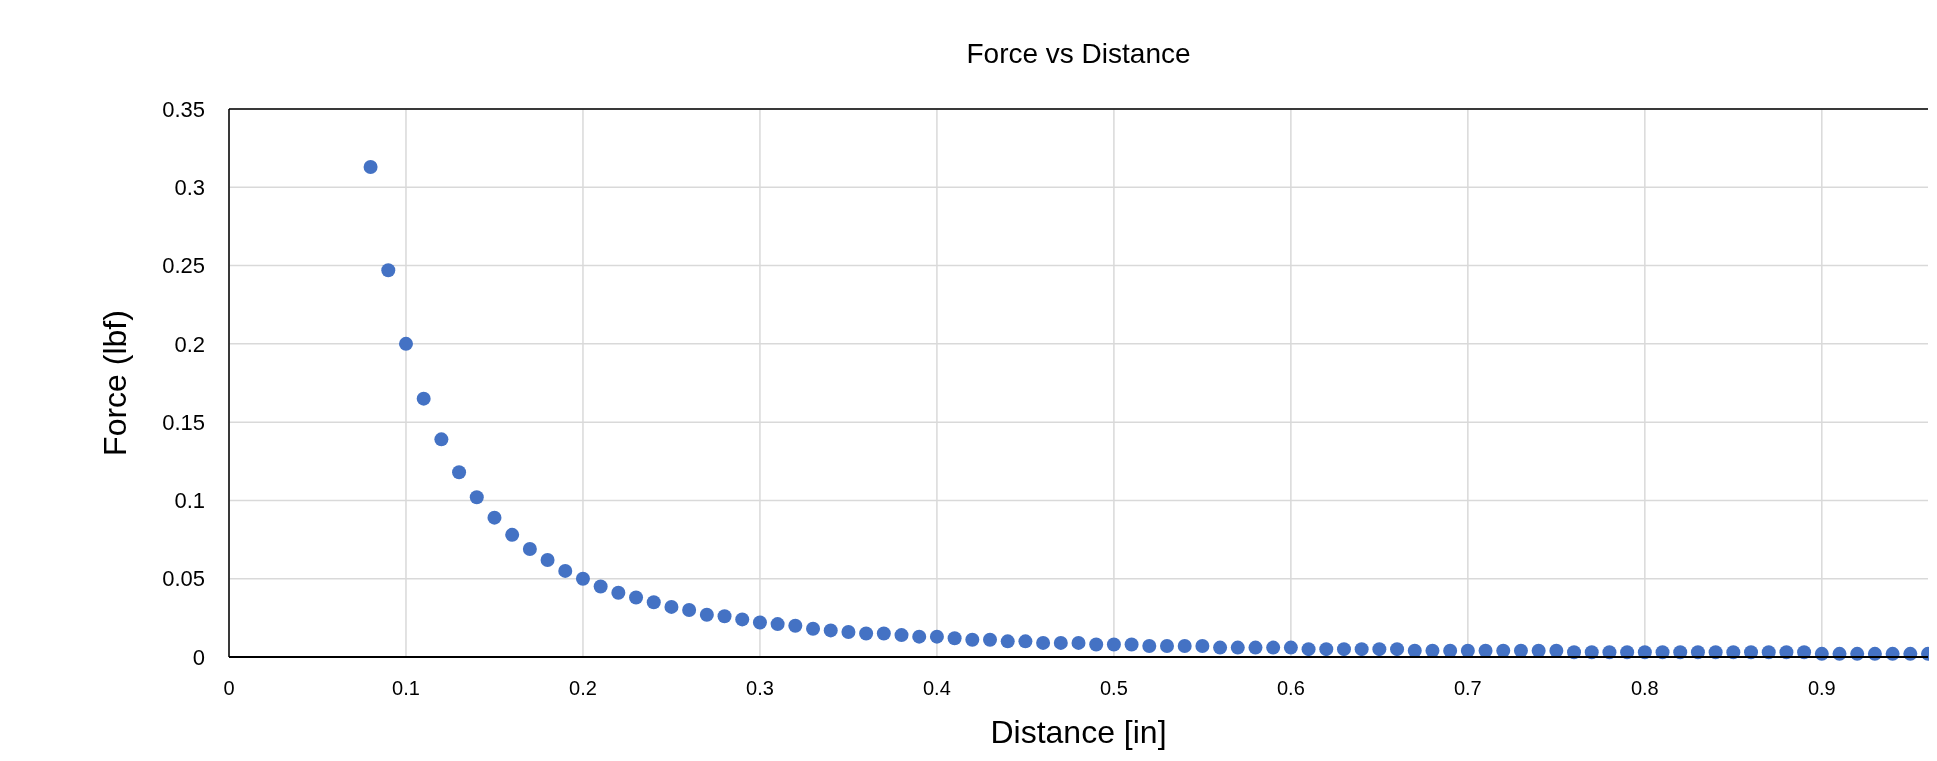  Describe the element at coordinates (229, 688) in the screenshot. I see `x-tick-label: 0` at that location.